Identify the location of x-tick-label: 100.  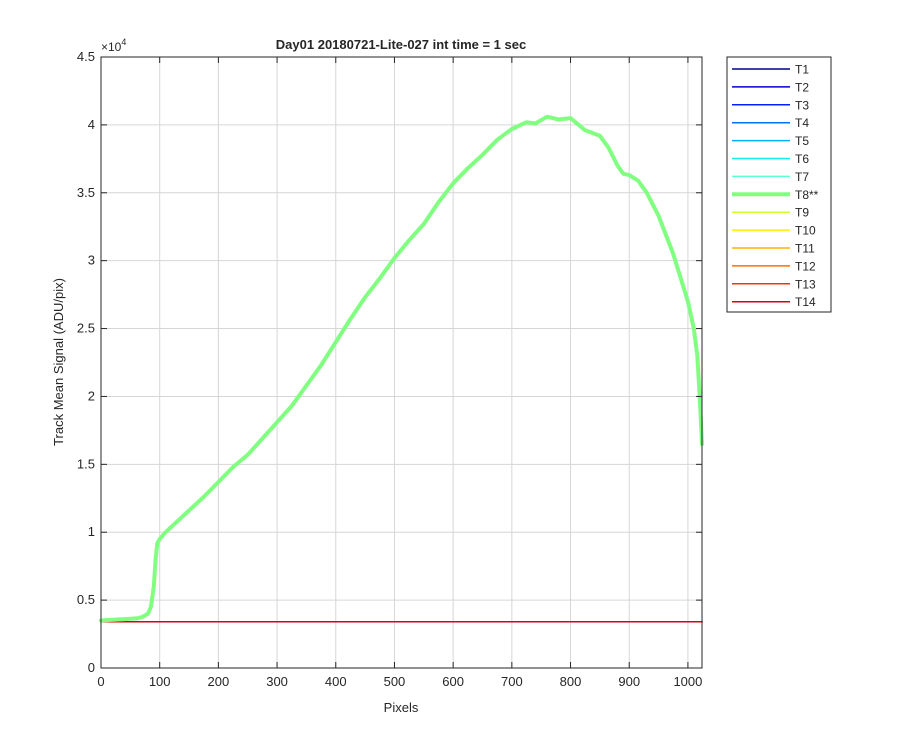
(160, 681).